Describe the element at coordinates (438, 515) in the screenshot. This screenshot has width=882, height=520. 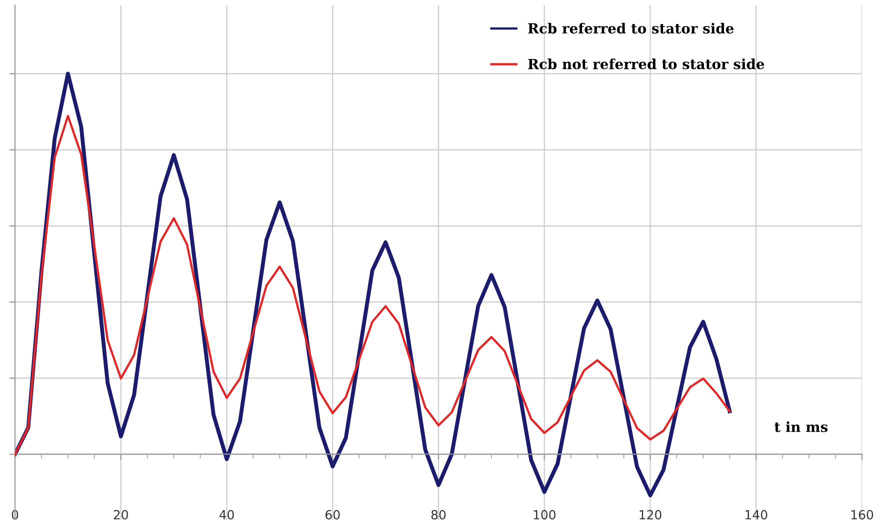
I see `x-tick-label: 80` at that location.